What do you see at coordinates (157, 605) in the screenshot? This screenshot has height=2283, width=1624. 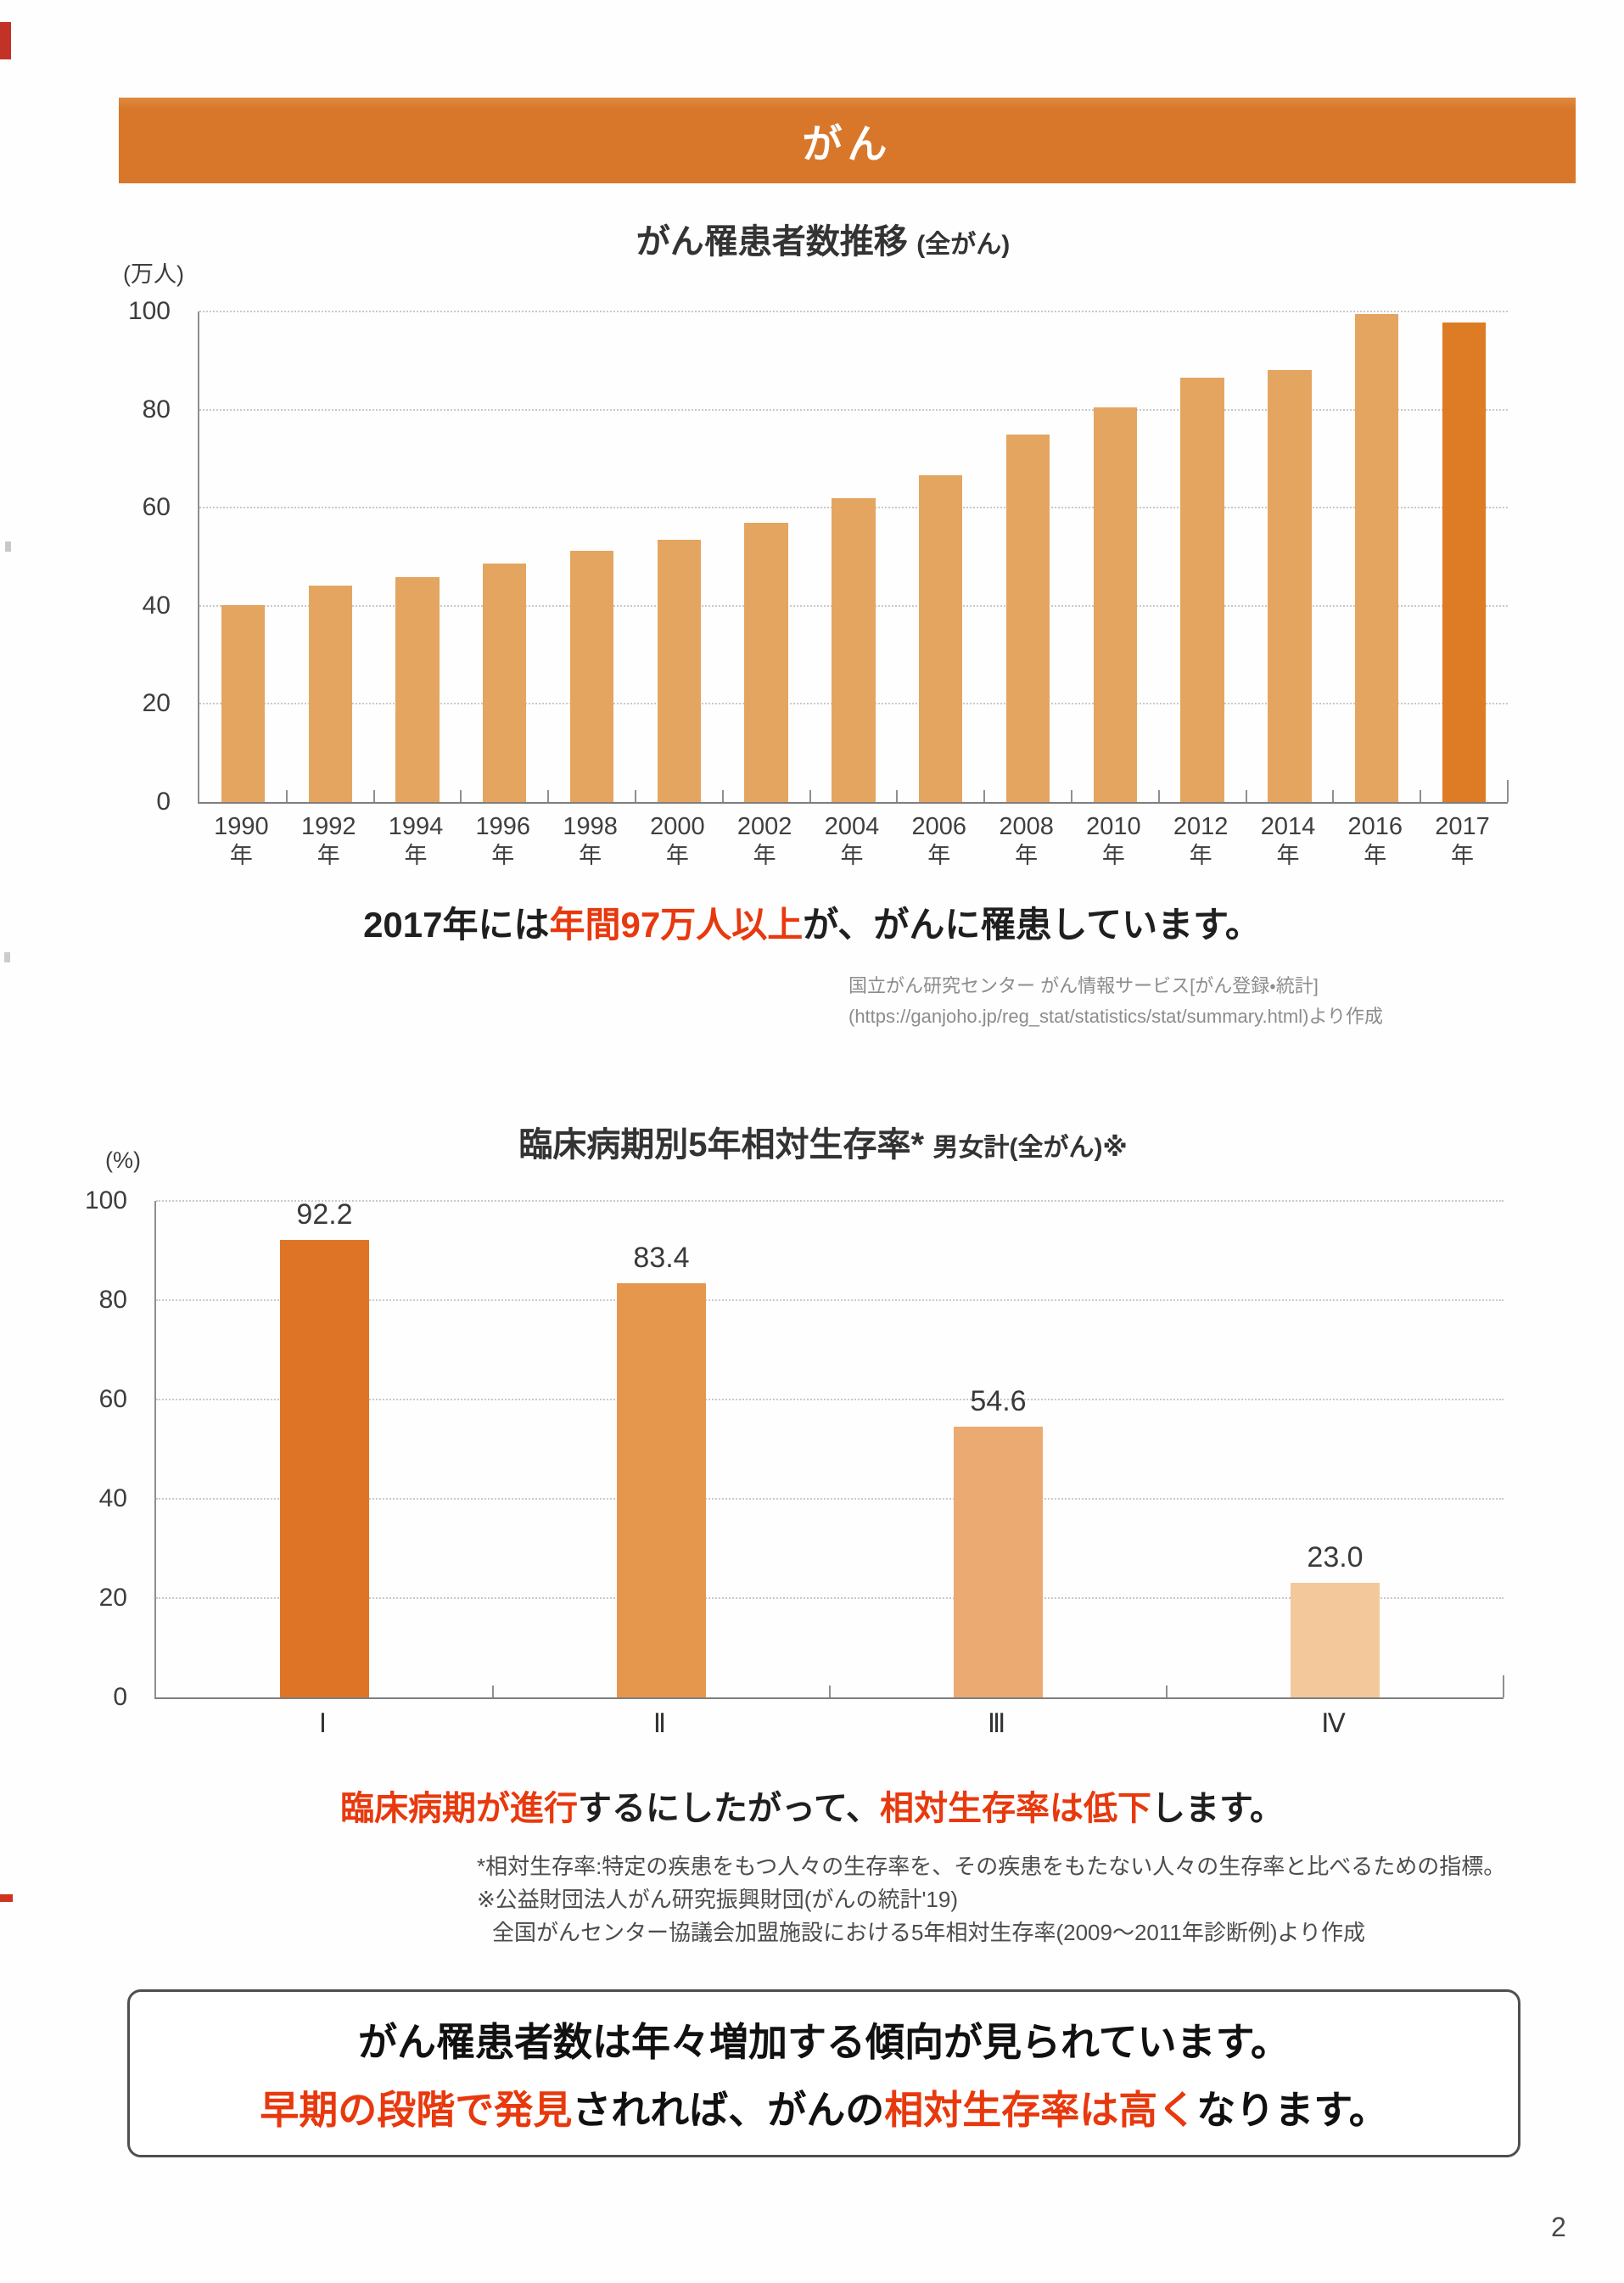 I see `y-tick-label: 40` at bounding box center [157, 605].